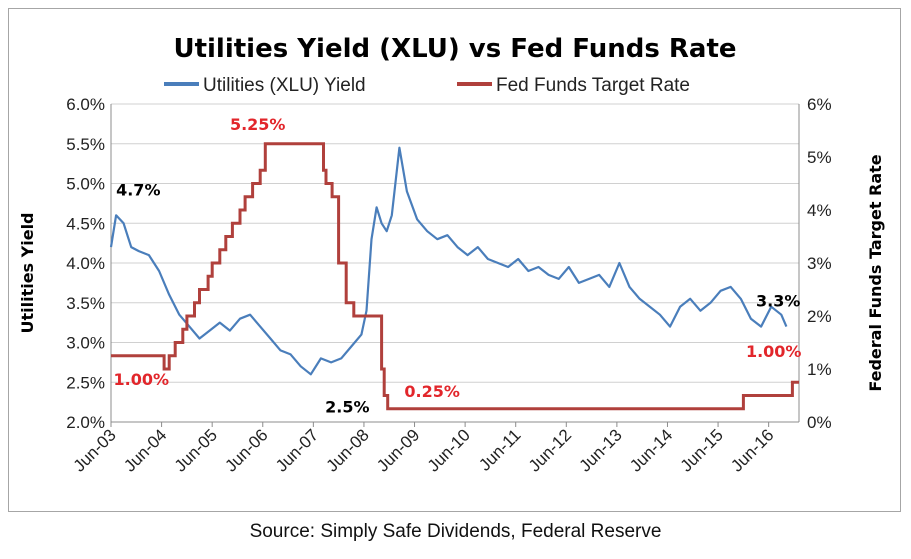 Image resolution: width=911 pixels, height=559 pixels. What do you see at coordinates (284, 85) in the screenshot?
I see `legend-label-xlu: Utilities (XLU) Yield` at bounding box center [284, 85].